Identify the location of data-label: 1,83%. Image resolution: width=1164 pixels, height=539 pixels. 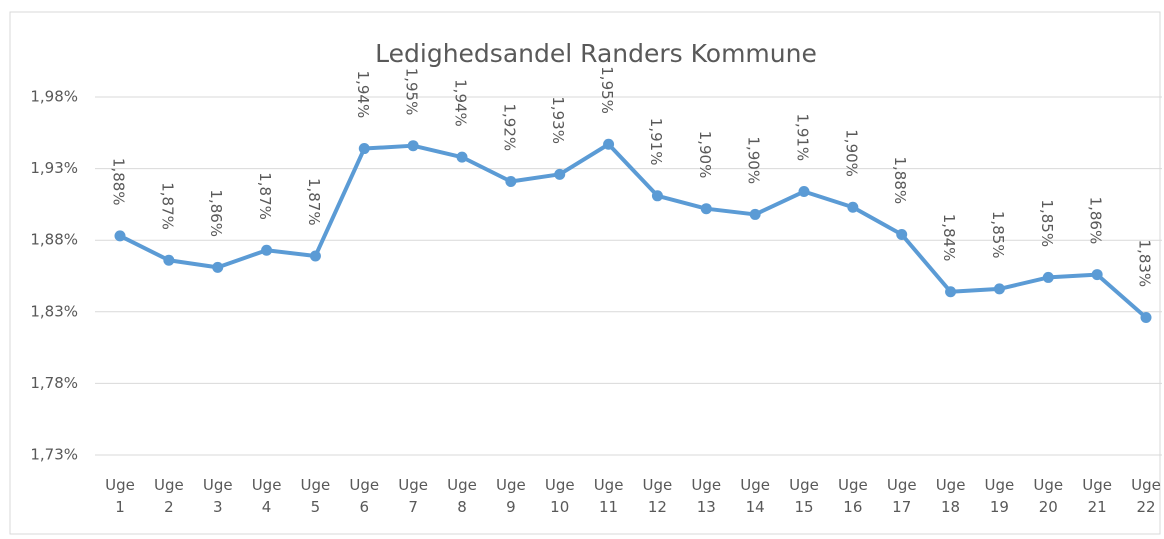
(1145, 264).